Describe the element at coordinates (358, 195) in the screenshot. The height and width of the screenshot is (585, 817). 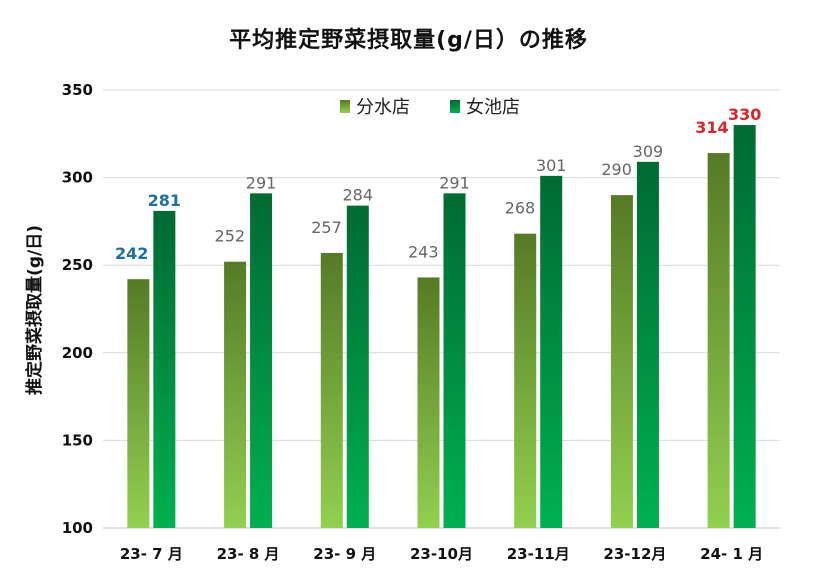
I see `data-label: 284` at that location.